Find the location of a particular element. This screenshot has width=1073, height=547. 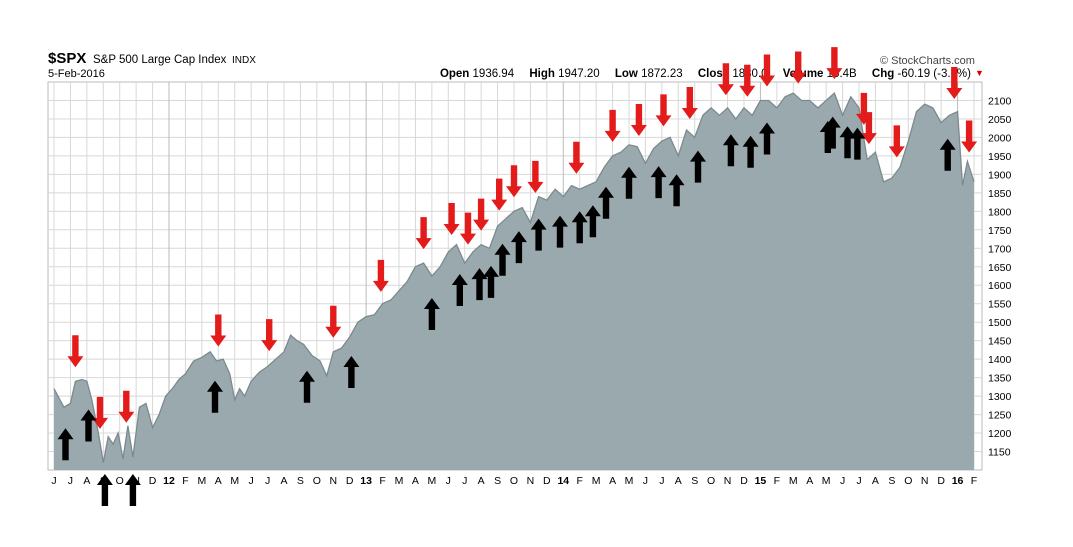

y-tick-label: 1550 is located at coordinates (1000, 305).